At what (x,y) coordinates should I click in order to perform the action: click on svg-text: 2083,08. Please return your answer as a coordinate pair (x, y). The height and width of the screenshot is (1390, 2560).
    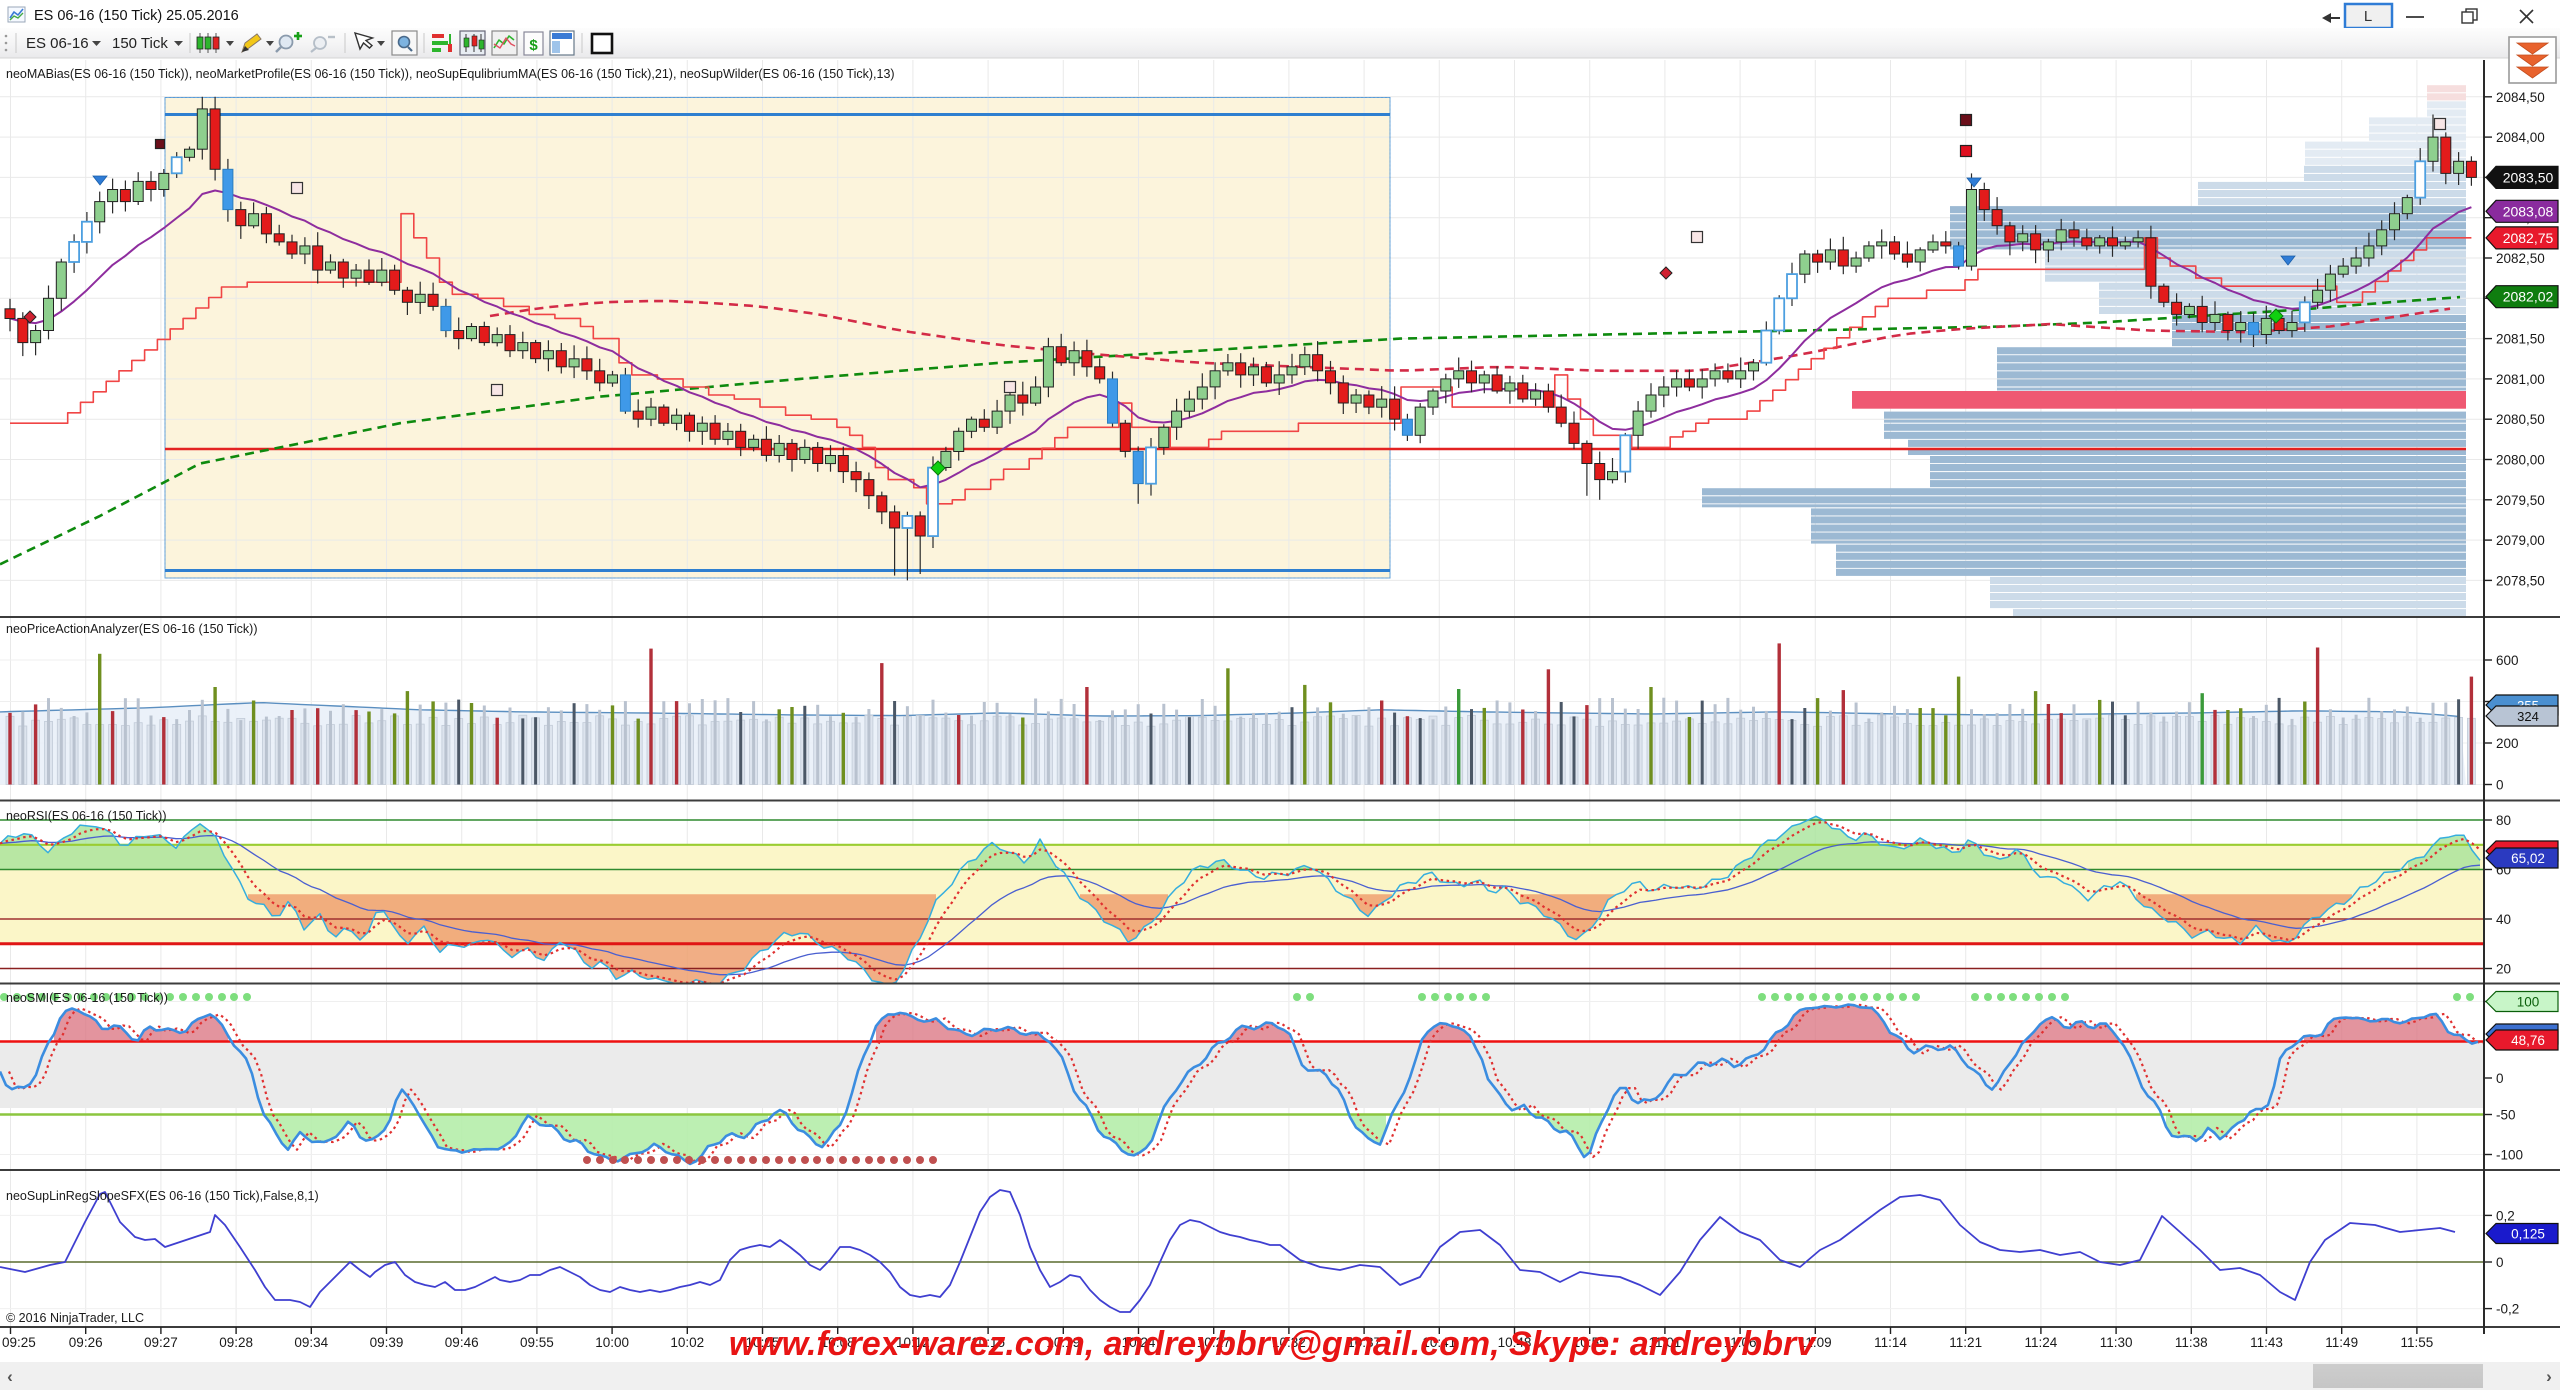
    Looking at the image, I should click on (2528, 211).